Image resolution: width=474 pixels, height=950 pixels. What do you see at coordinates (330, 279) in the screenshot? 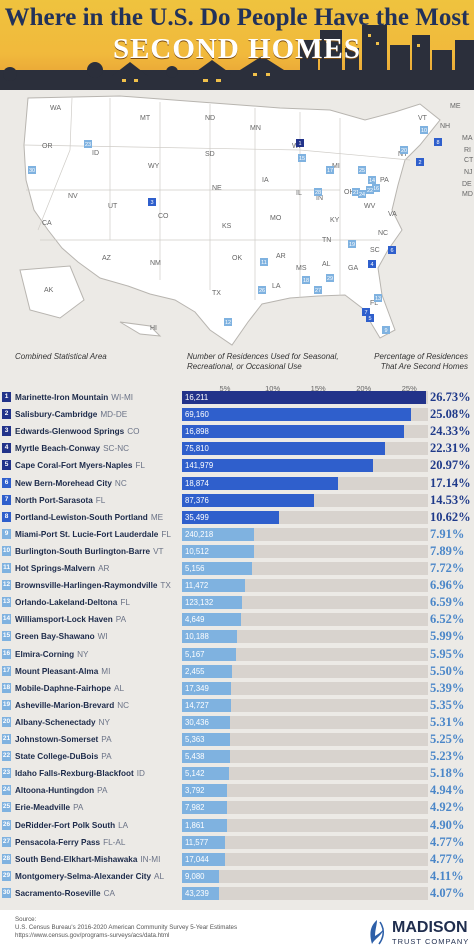
I see `map-pin-label: 29` at bounding box center [330, 279].